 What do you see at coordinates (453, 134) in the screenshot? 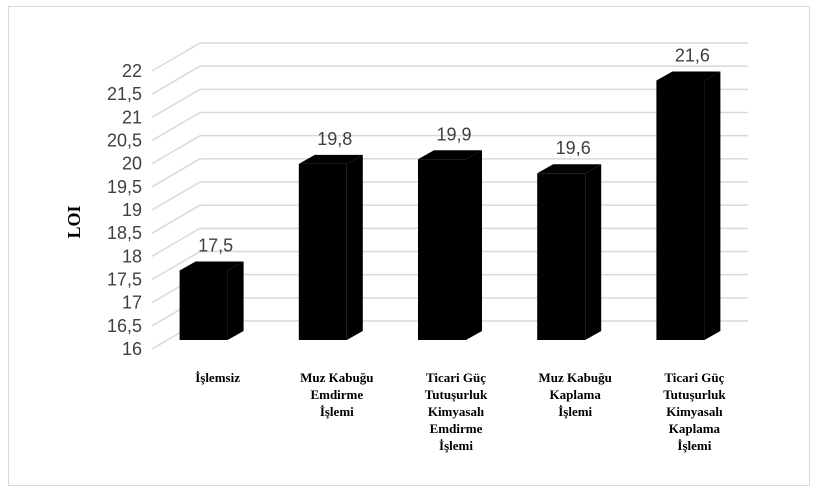
I see `data-label: 19,9` at bounding box center [453, 134].